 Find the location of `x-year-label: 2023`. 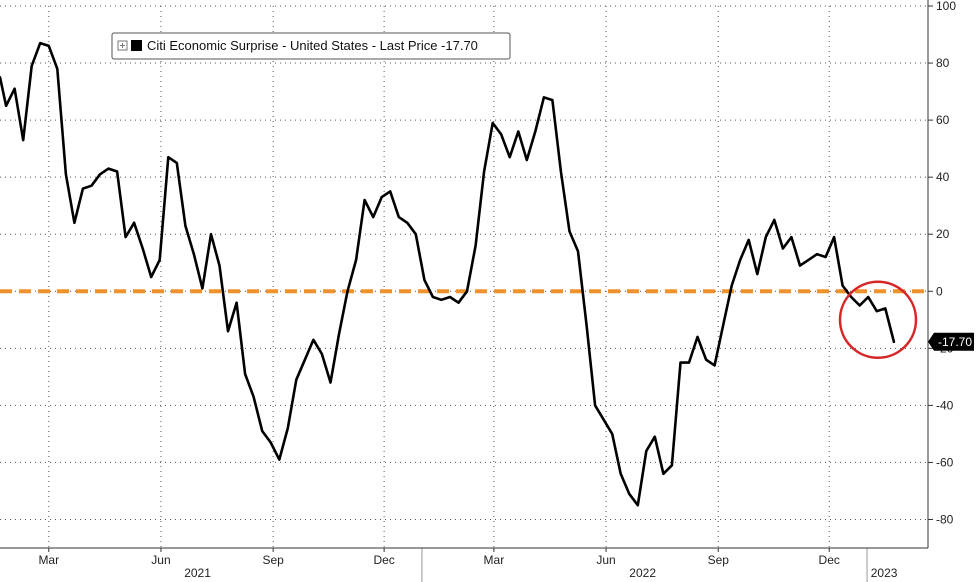

x-year-label: 2023 is located at coordinates (884, 573).